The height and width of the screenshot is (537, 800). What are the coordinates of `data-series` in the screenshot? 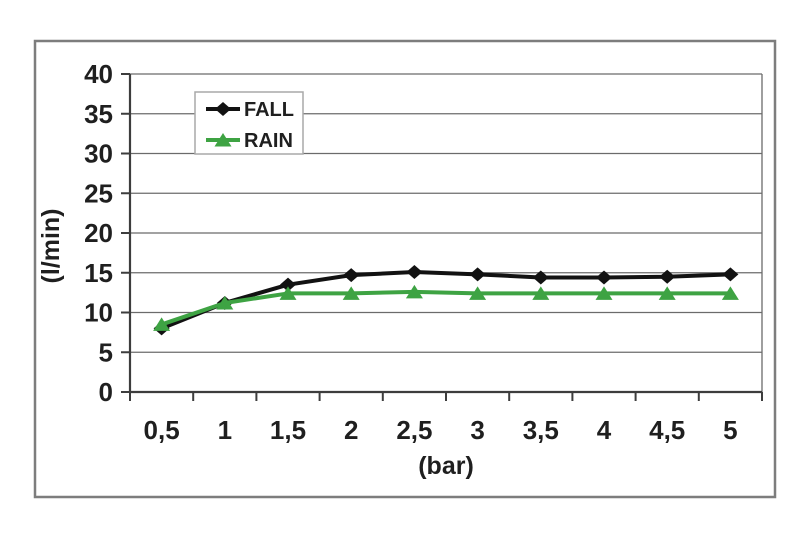 It's located at (446, 300).